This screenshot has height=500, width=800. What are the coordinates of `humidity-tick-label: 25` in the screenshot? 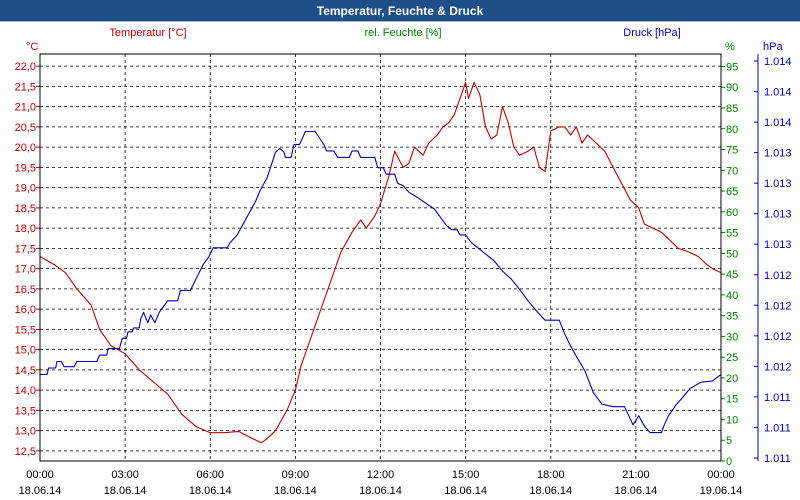 It's located at (732, 358).